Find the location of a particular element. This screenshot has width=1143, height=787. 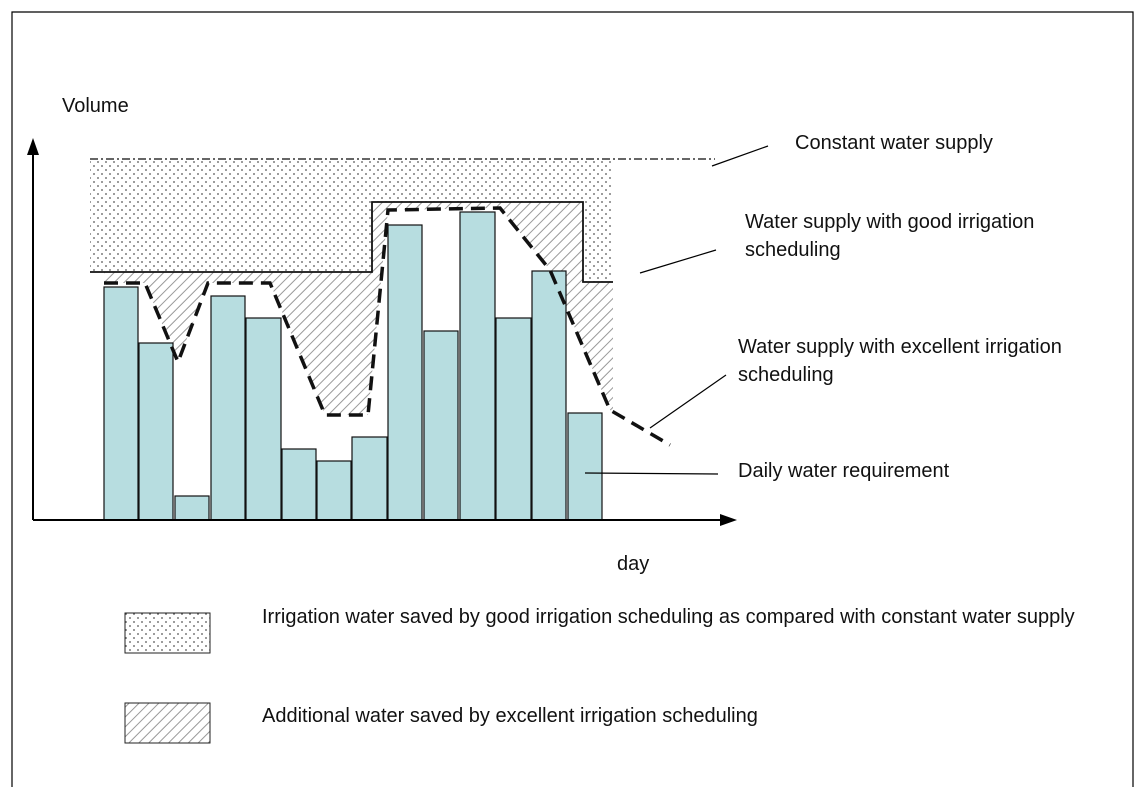

y-label: Volume is located at coordinates (95, 106).